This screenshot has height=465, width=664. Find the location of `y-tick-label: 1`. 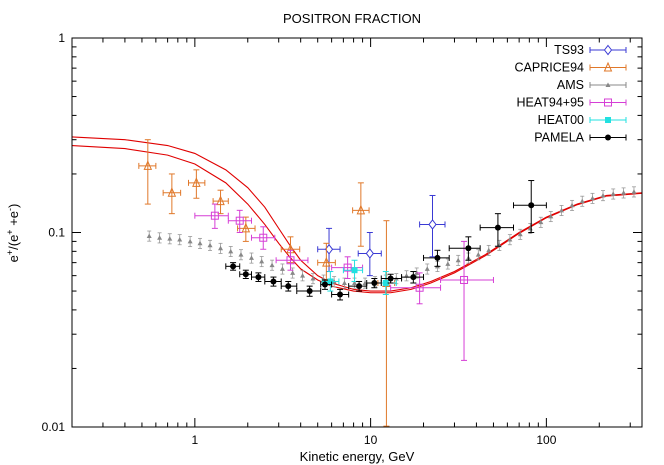

y-tick-label: 1 is located at coordinates (61, 38).